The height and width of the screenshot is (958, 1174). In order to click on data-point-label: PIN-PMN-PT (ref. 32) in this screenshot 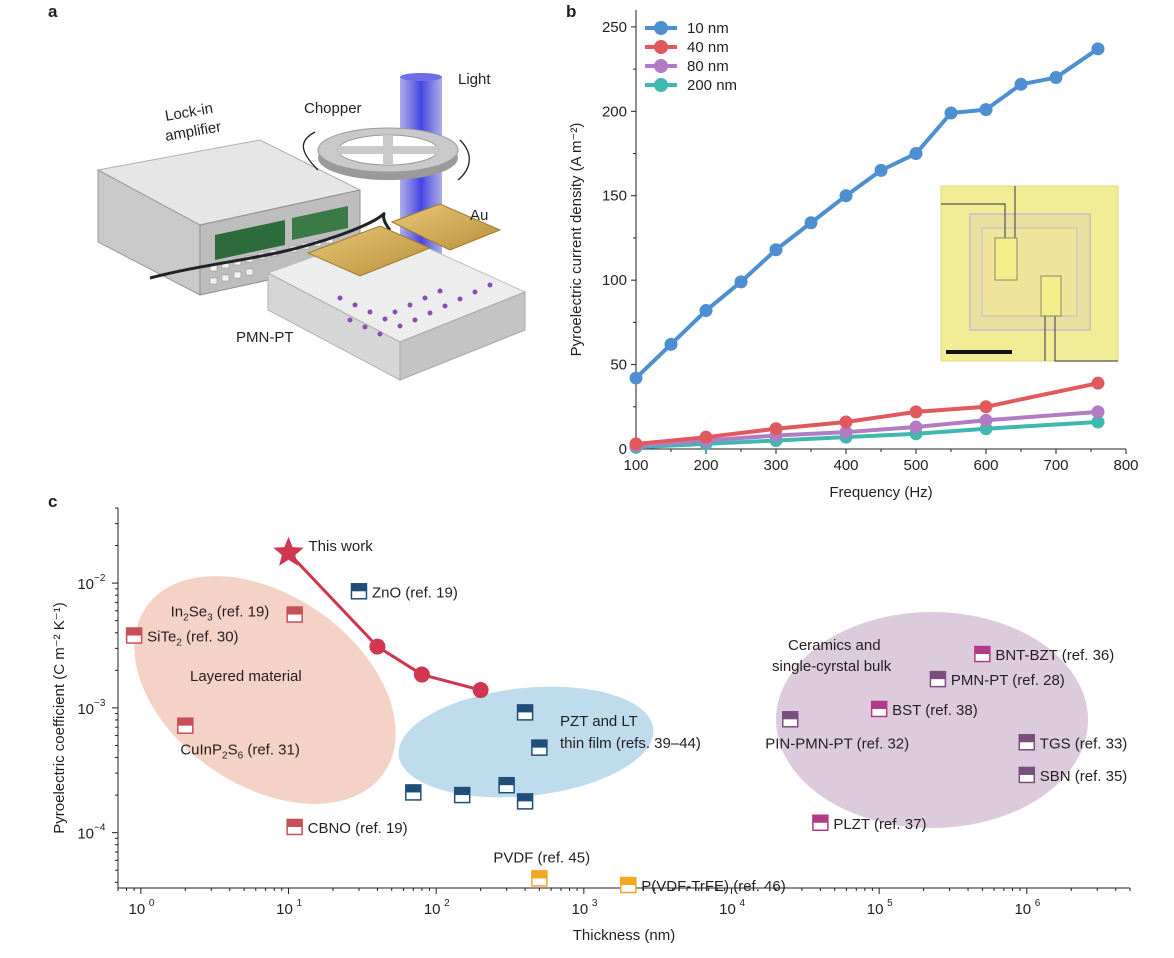, I will do `click(837, 743)`.